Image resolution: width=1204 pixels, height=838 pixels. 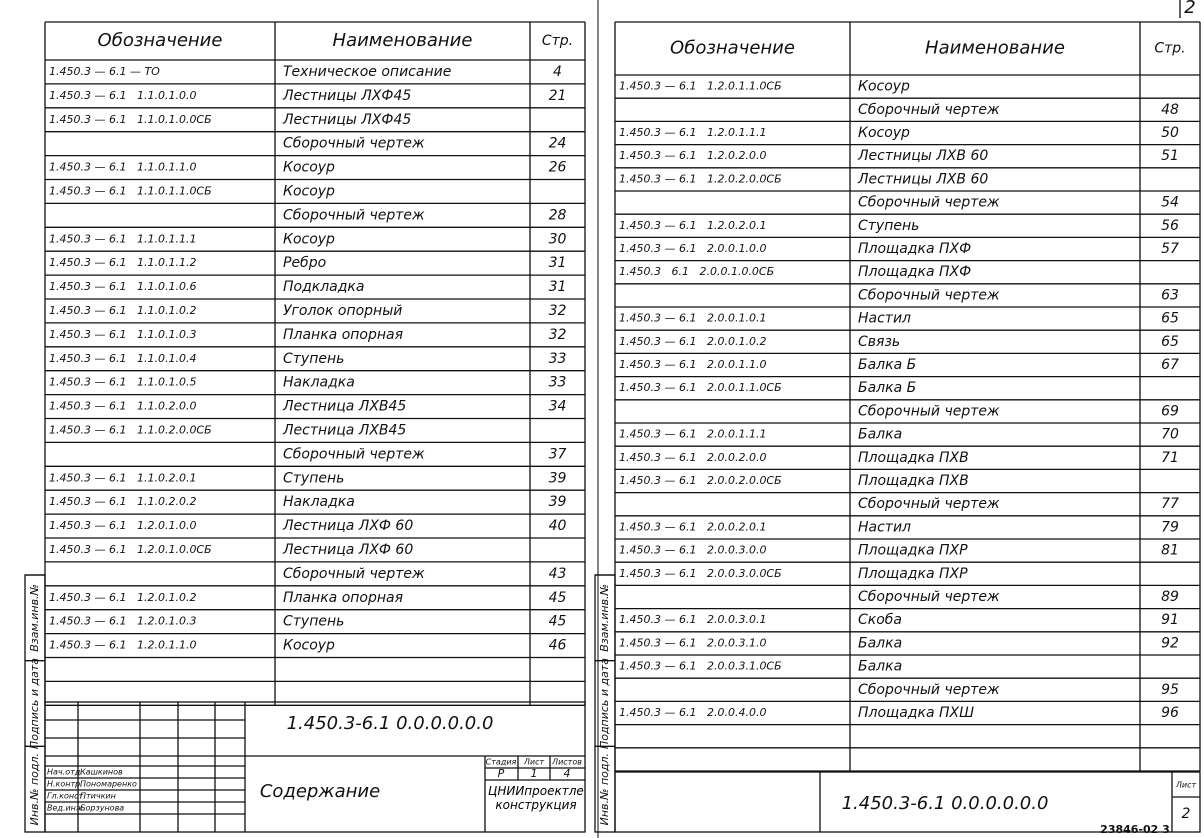 I want to click on designation: 1.450.3 — 6.1 1.1.0.1.1.1, so click(x=122, y=238).